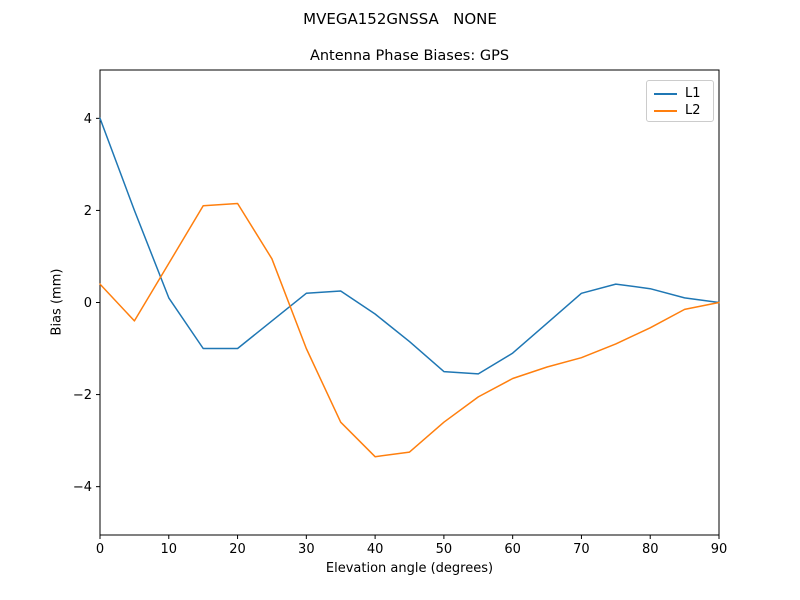 This screenshot has height=600, width=800. Describe the element at coordinates (82, 395) in the screenshot. I see `y-tick-label: −2` at that location.